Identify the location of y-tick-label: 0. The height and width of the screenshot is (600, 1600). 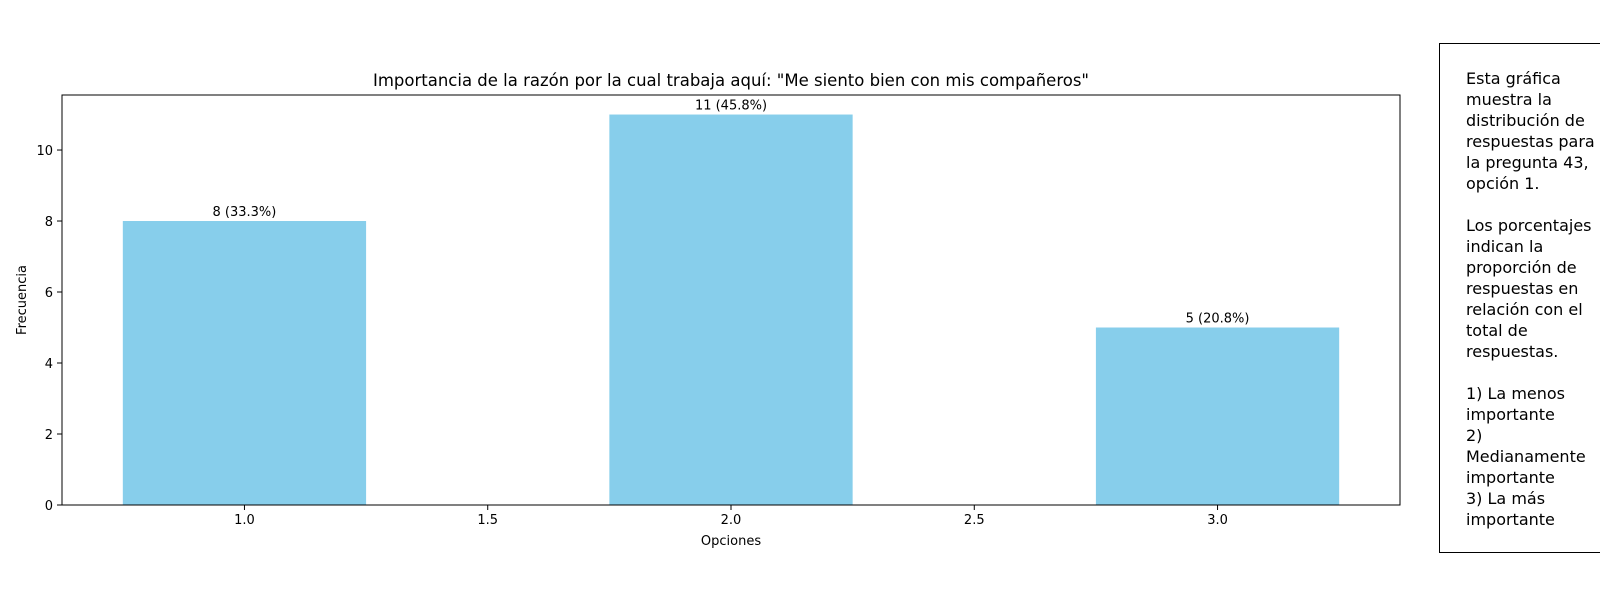
(49, 506).